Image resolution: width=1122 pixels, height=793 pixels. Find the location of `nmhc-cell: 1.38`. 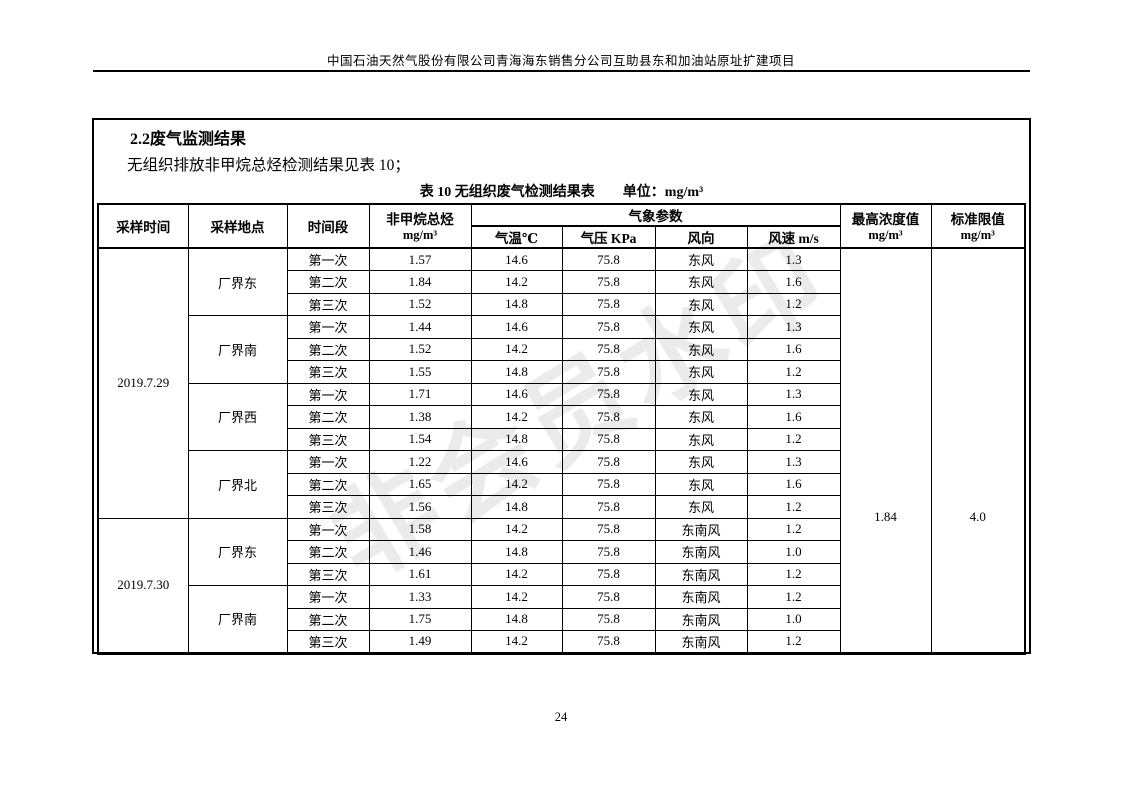

nmhc-cell: 1.38 is located at coordinates (420, 417).